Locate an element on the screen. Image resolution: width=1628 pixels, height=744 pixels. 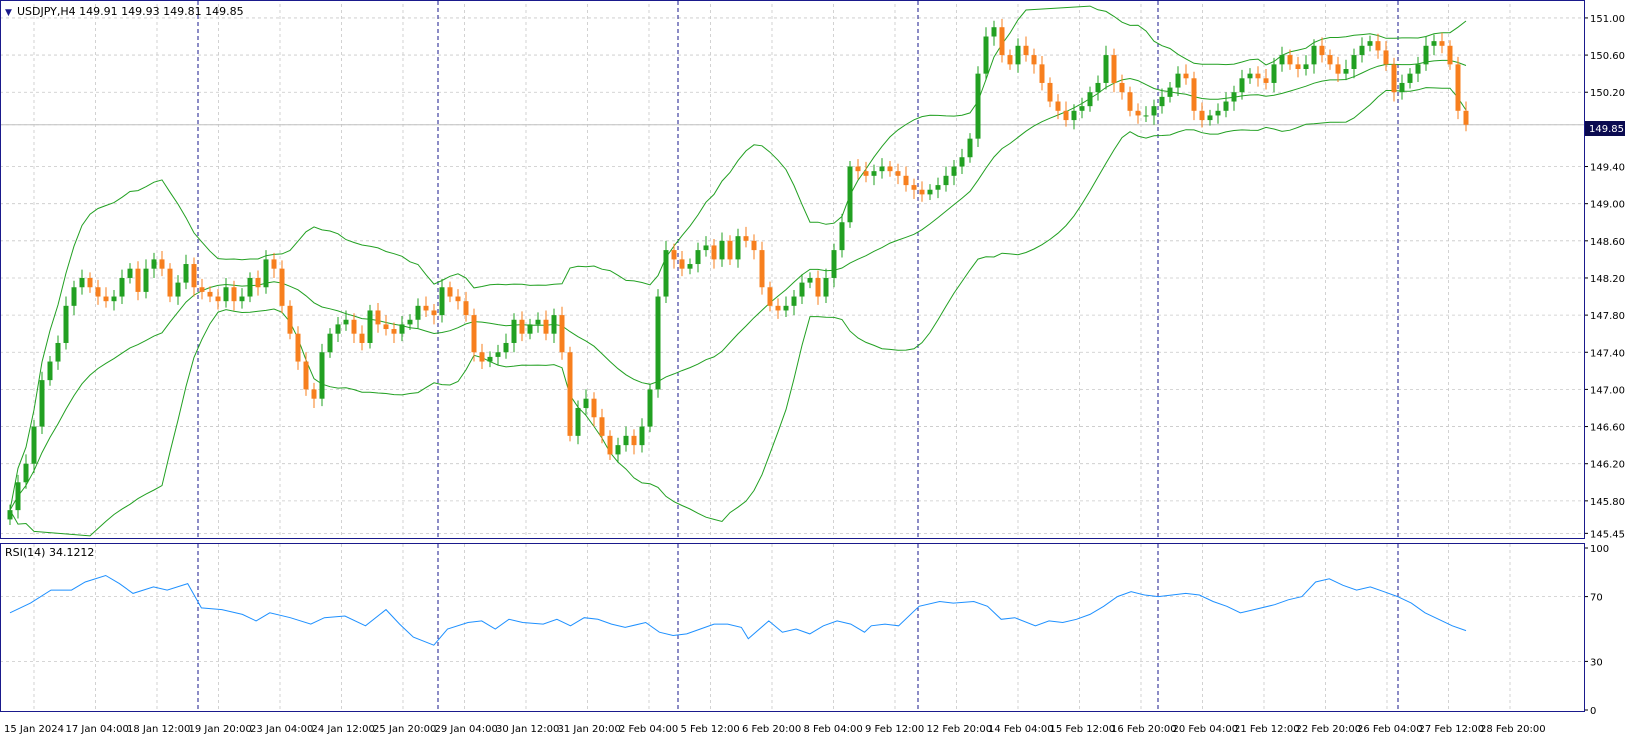
time-tick-label: 18 Jan 12:00 is located at coordinates (158, 729).